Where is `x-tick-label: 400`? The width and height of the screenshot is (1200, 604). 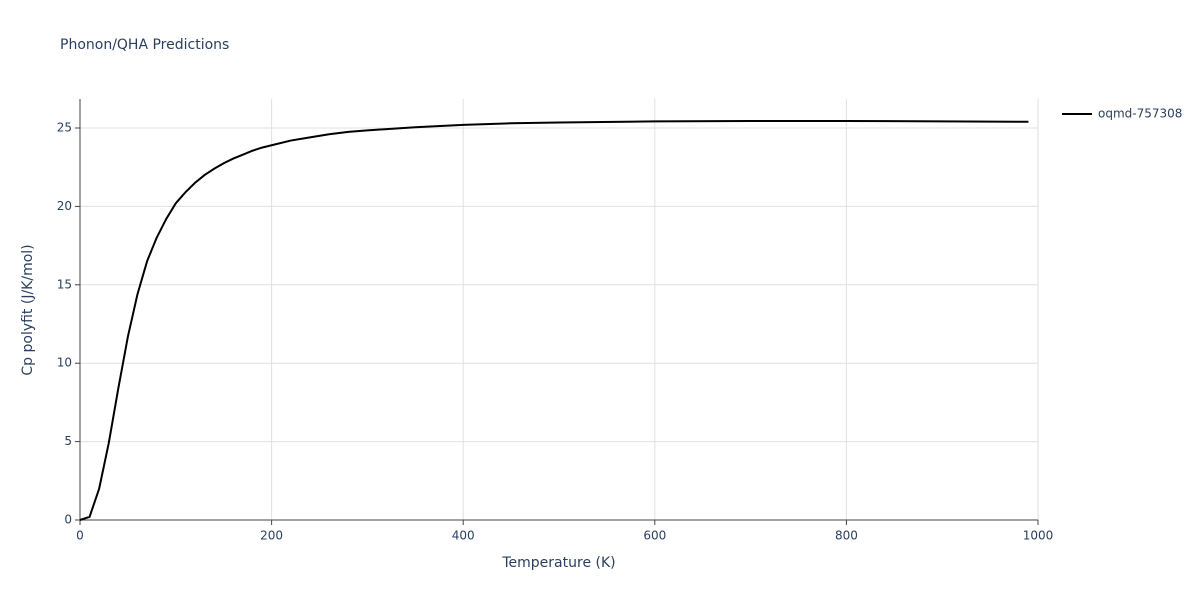
x-tick-label: 400 is located at coordinates (463, 536).